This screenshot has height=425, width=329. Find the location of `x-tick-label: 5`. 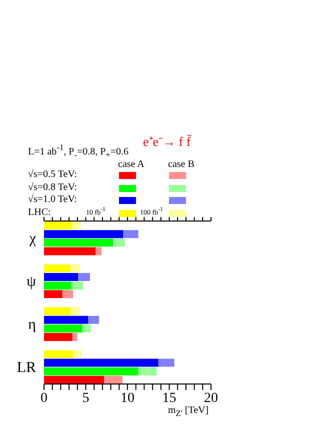

x-tick-label: 5 is located at coordinates (86, 398).